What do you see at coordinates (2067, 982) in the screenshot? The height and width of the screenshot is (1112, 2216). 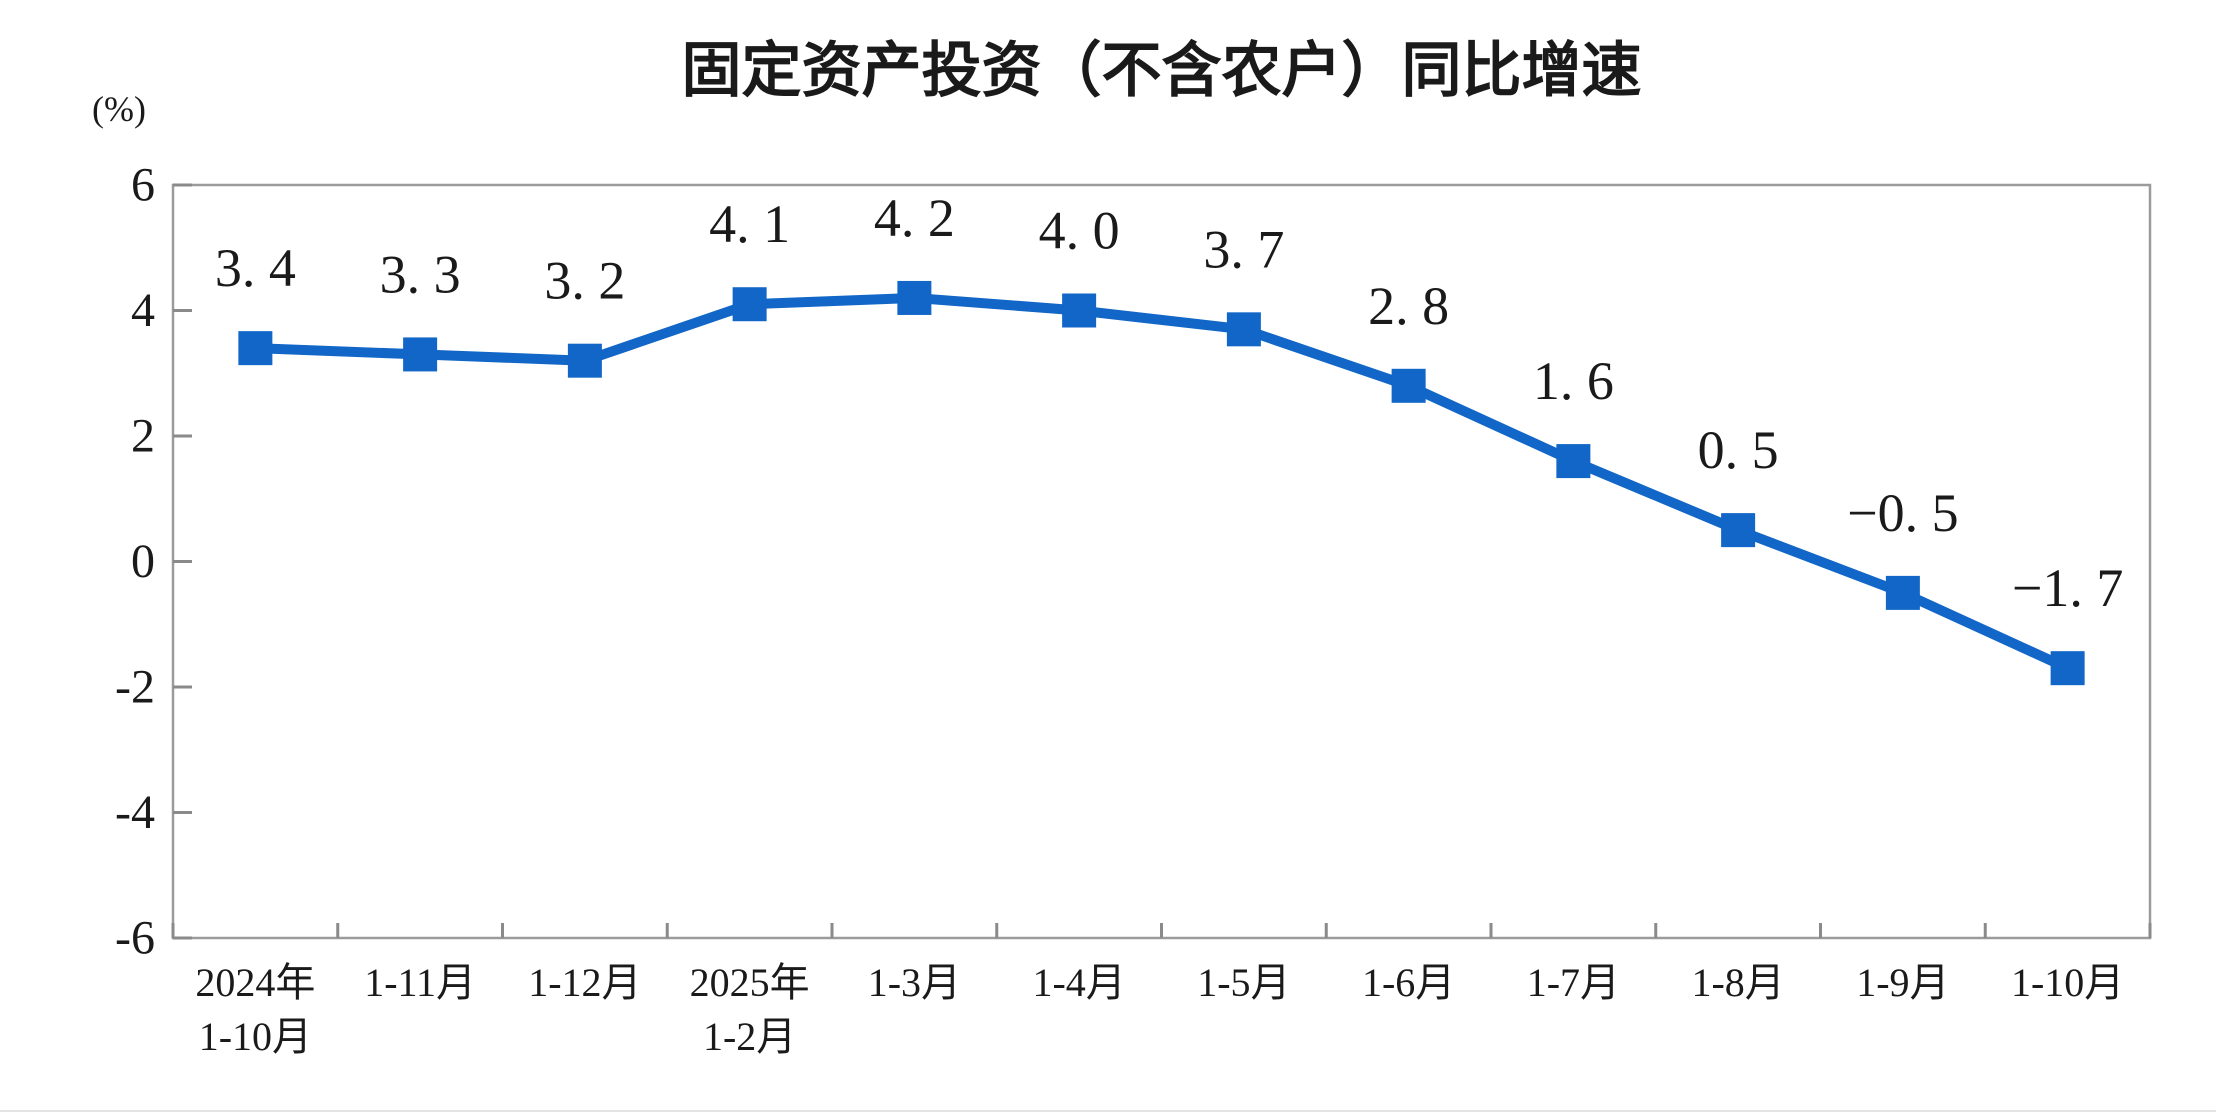 I see `x-axis-category-label: 1-10月` at bounding box center [2067, 982].